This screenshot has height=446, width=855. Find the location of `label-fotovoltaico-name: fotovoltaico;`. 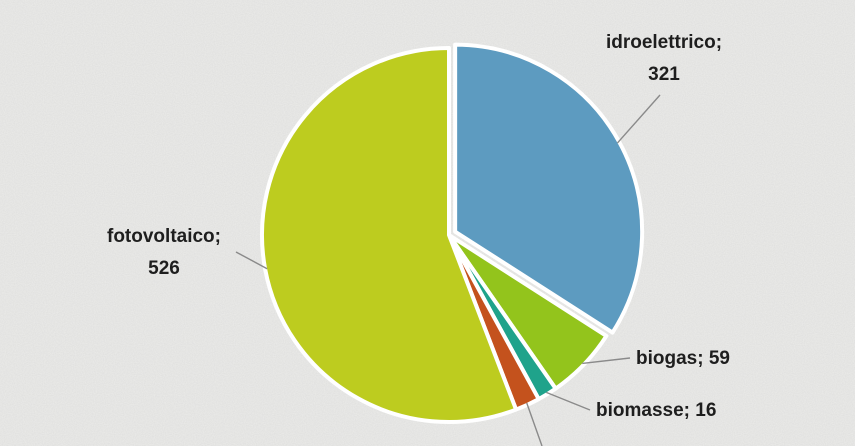

label-fotovoltaico-name: fotovoltaico; is located at coordinates (164, 236).